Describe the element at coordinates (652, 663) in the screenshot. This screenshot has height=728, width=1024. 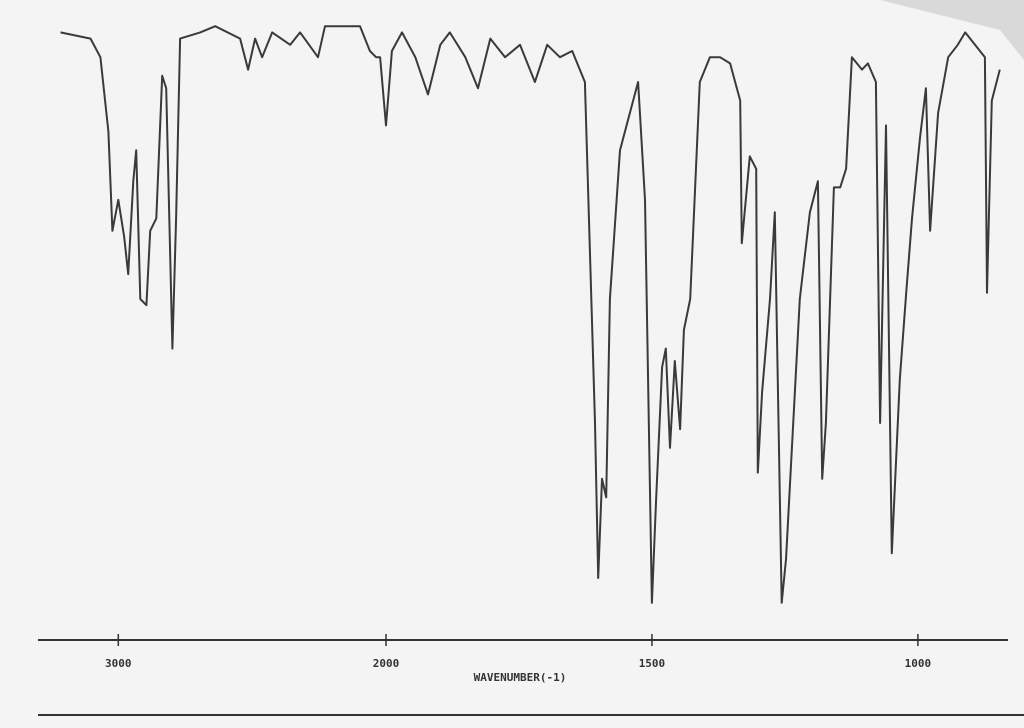
I see `x-tick-label: 1500` at that location.